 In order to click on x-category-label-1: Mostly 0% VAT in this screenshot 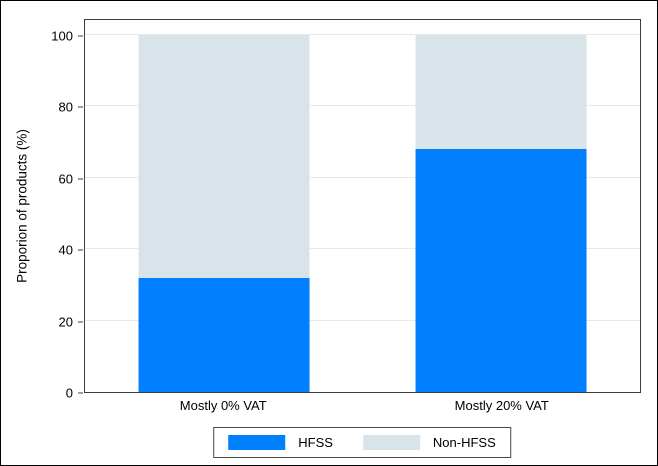, I will do `click(223, 405)`.